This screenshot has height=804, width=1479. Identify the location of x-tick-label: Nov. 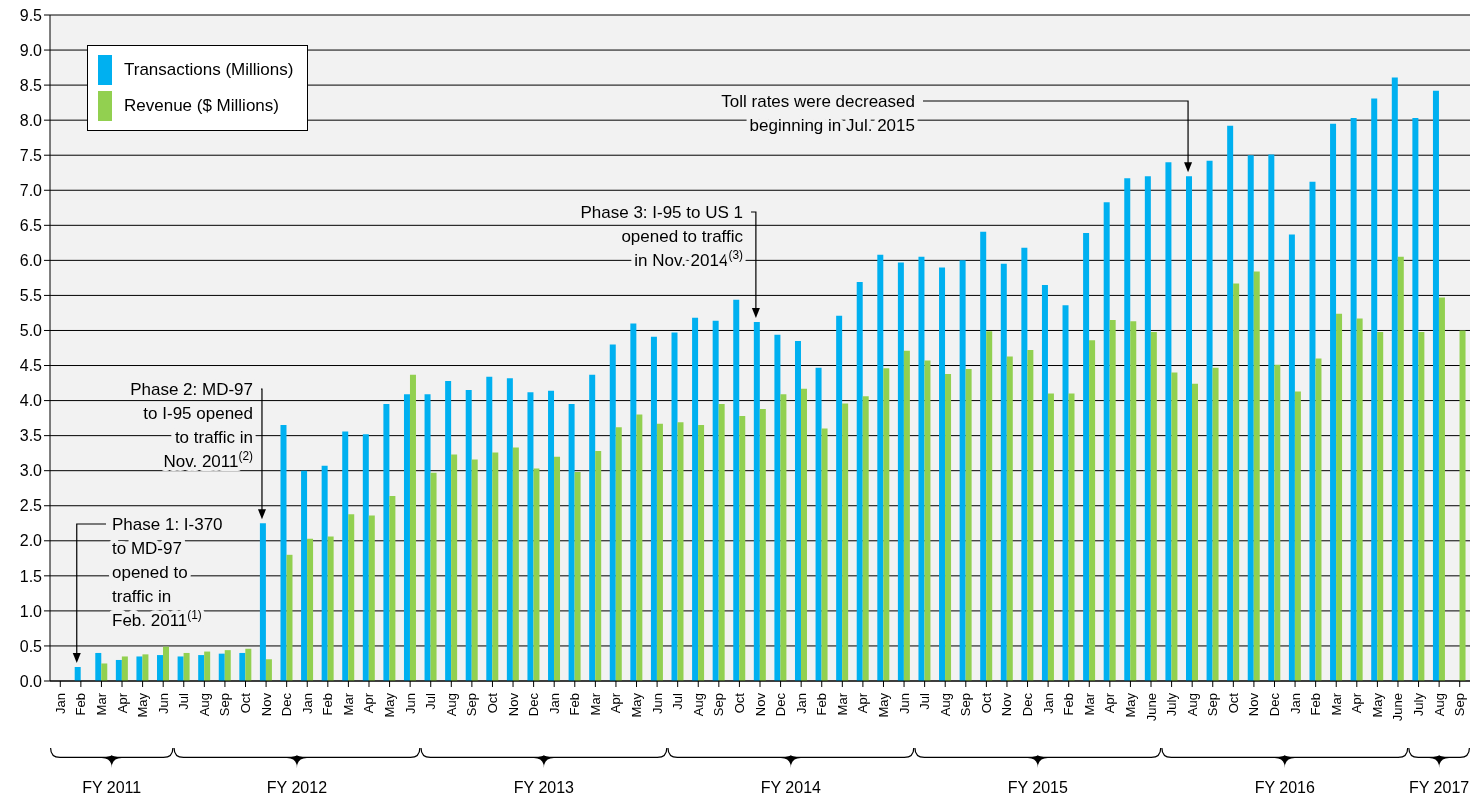
(266, 704).